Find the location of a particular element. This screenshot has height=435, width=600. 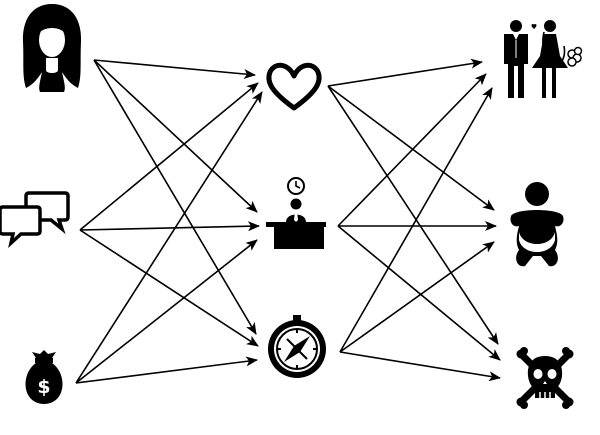

arrow-office-to-wedding is located at coordinates (412, 150).